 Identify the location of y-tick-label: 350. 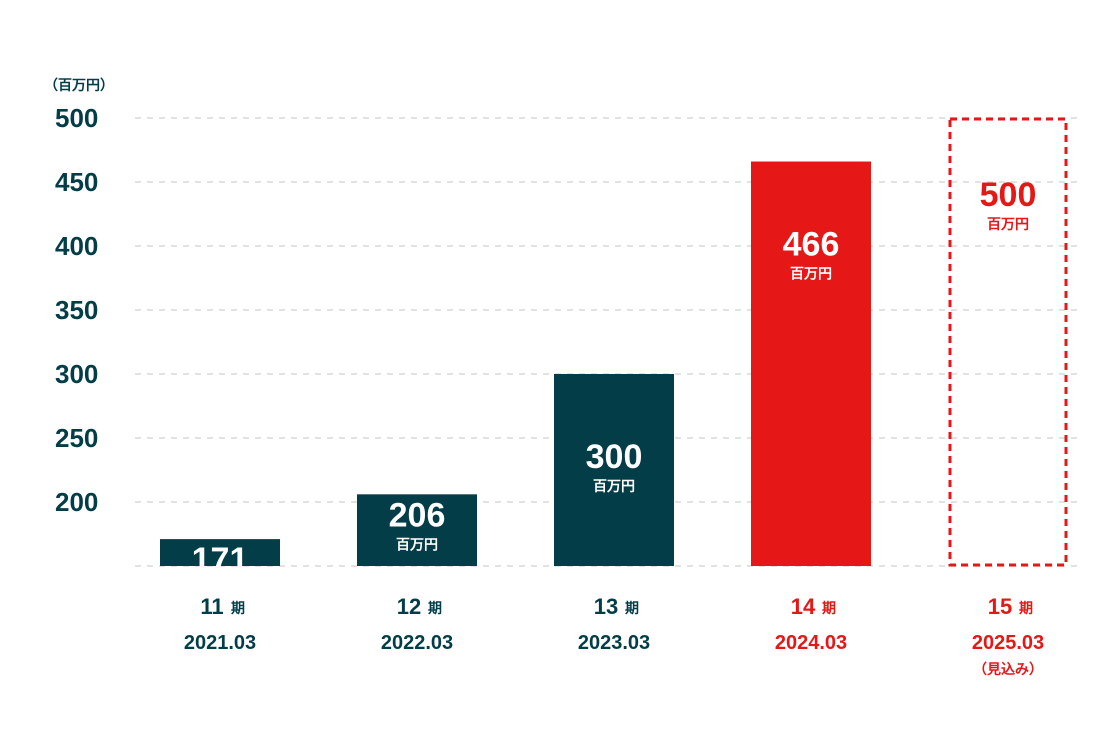
(76, 310).